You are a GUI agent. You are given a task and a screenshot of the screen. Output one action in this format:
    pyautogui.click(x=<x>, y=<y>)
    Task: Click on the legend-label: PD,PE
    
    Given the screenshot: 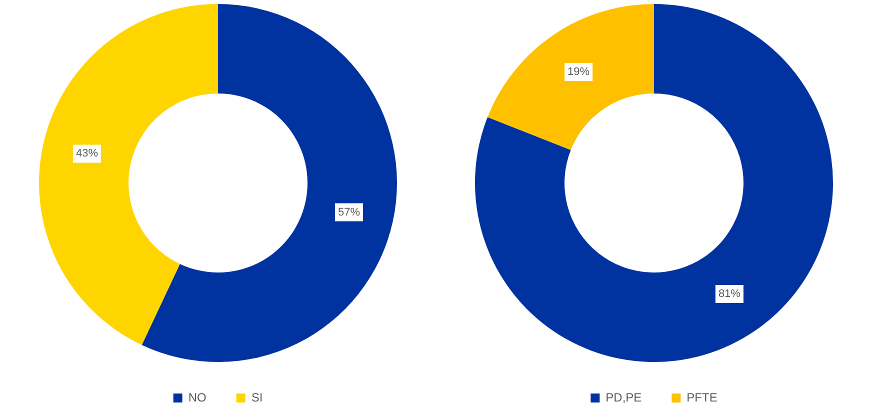 What is the action you would take?
    pyautogui.click(x=624, y=397)
    